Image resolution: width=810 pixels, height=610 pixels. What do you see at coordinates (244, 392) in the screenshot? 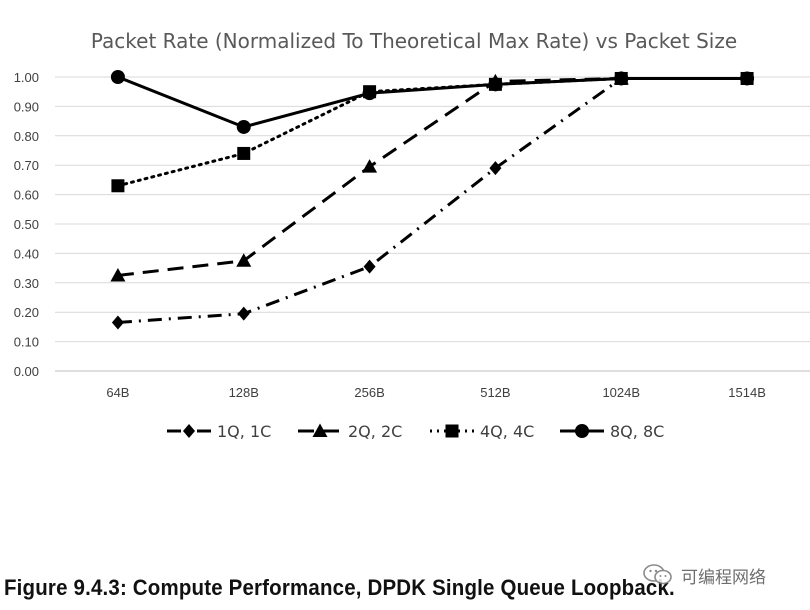
I see `x-tick-label: 128B` at bounding box center [244, 392].